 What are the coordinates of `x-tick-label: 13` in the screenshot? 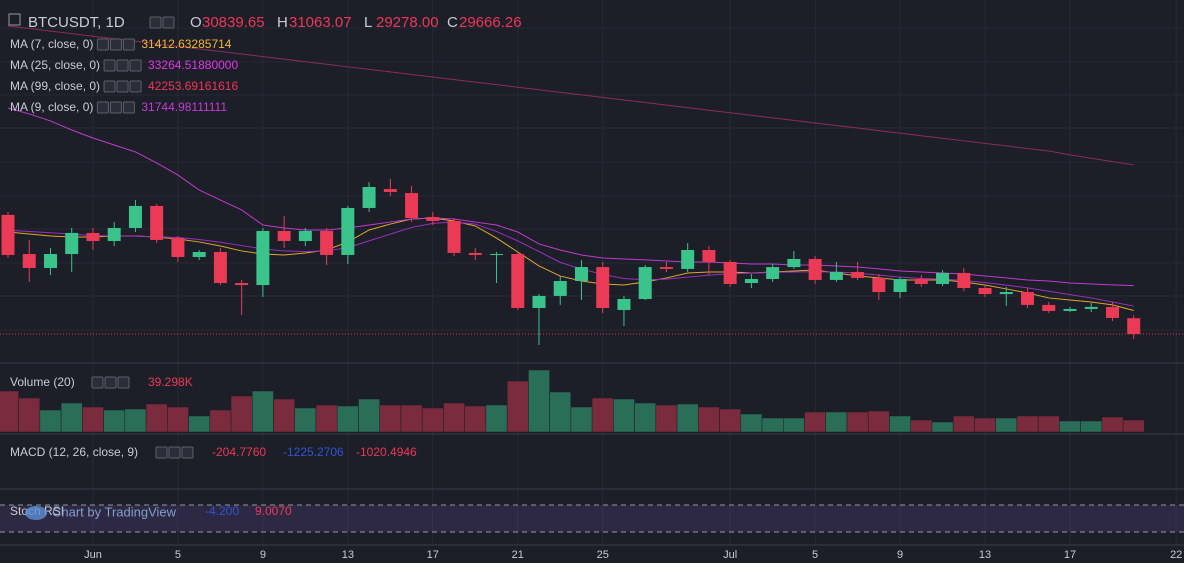 It's located at (348, 555).